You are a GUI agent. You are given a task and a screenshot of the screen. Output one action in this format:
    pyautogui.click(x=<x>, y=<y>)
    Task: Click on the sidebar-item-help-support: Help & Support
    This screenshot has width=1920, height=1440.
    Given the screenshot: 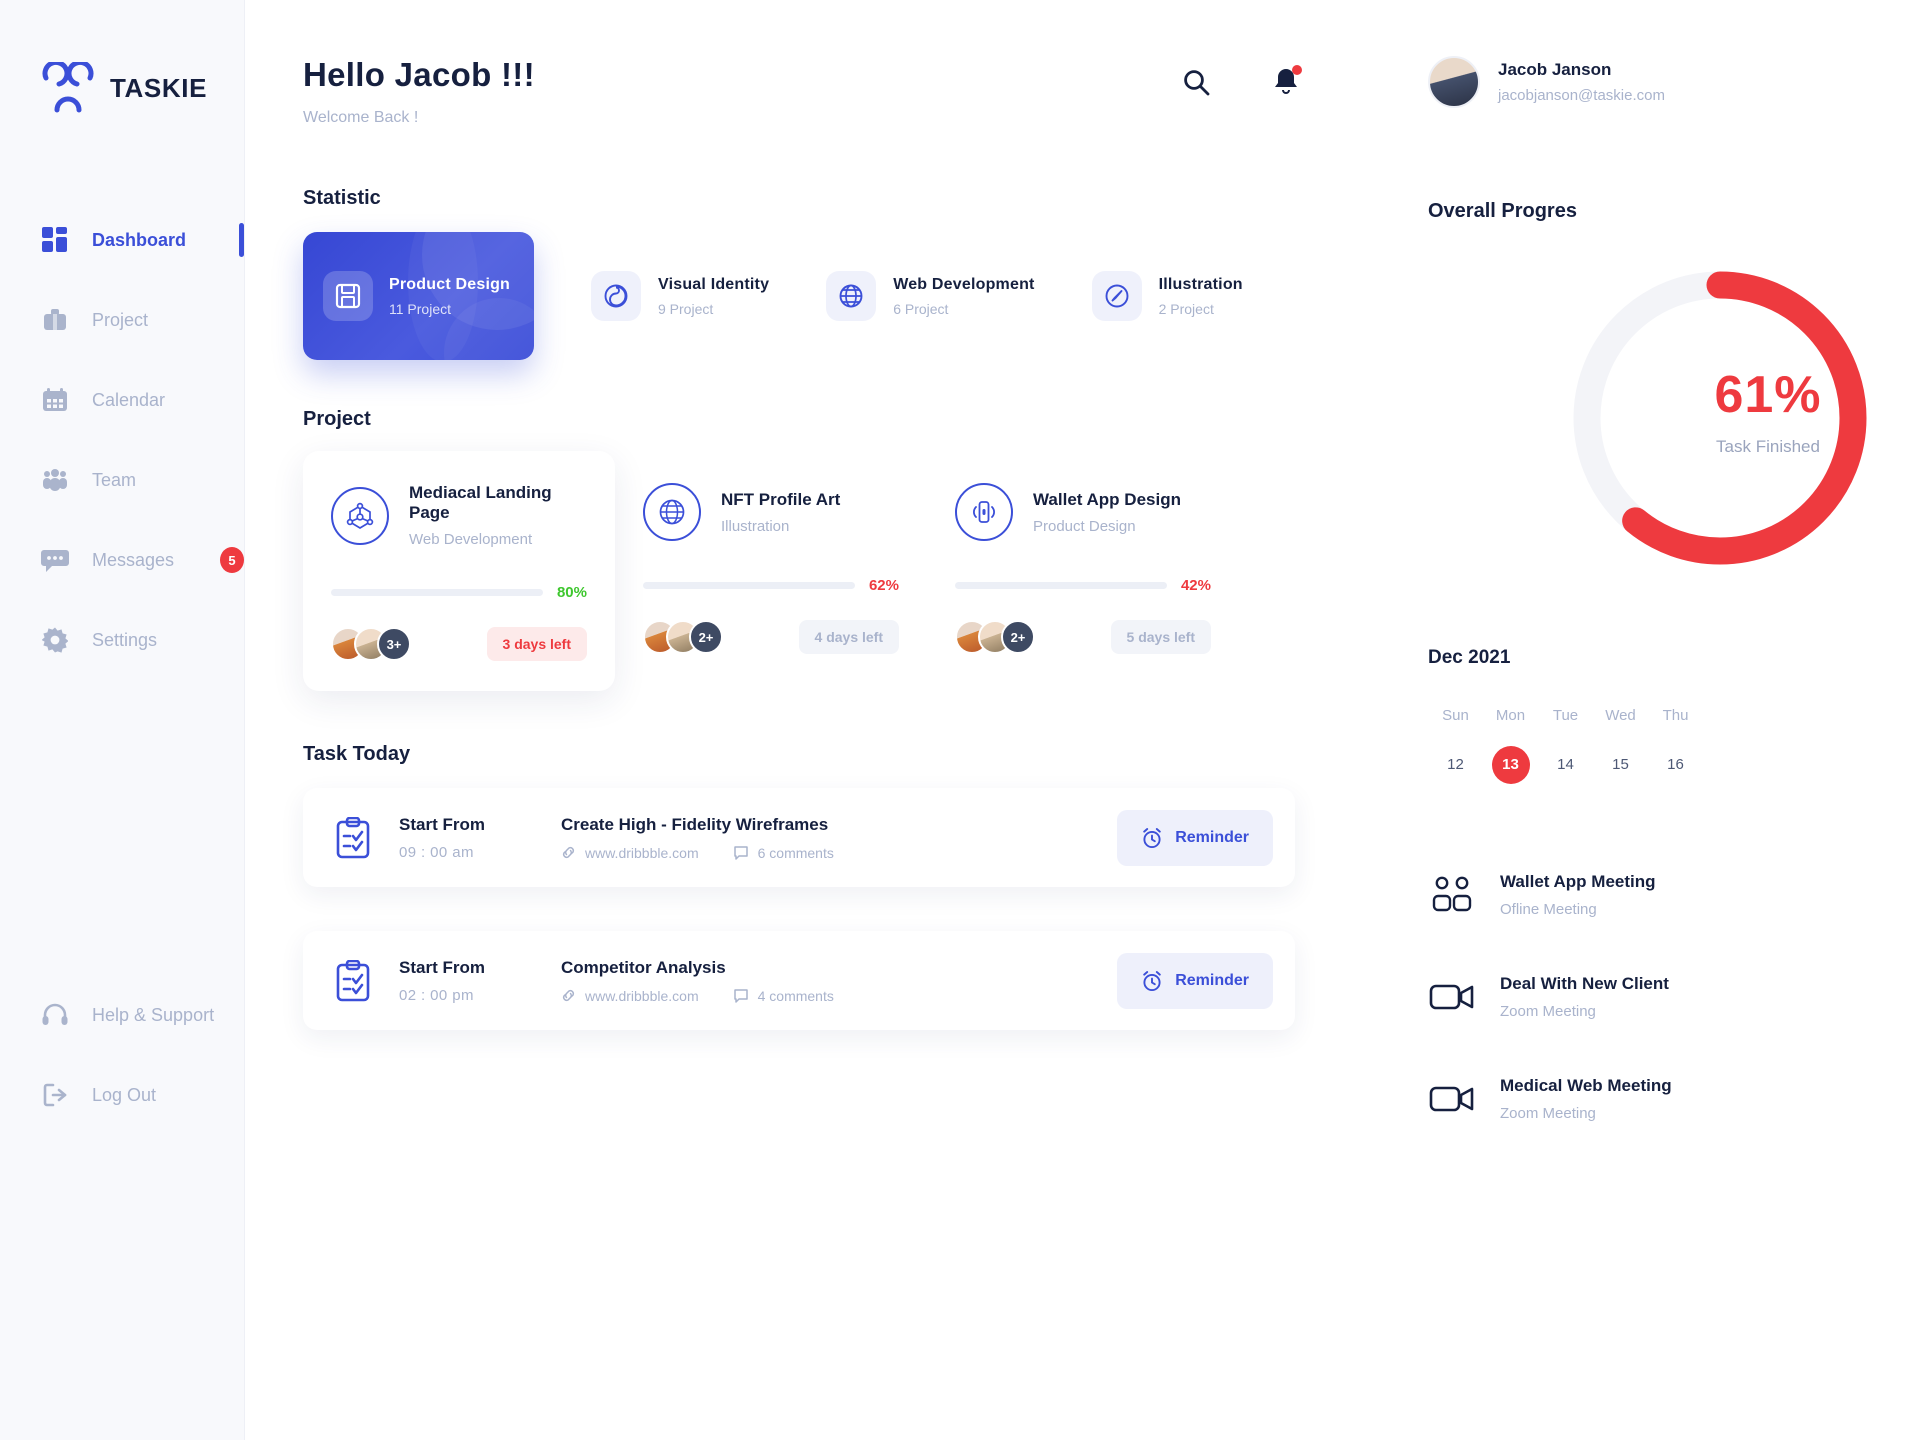 What is the action you would take?
    pyautogui.click(x=122, y=1015)
    